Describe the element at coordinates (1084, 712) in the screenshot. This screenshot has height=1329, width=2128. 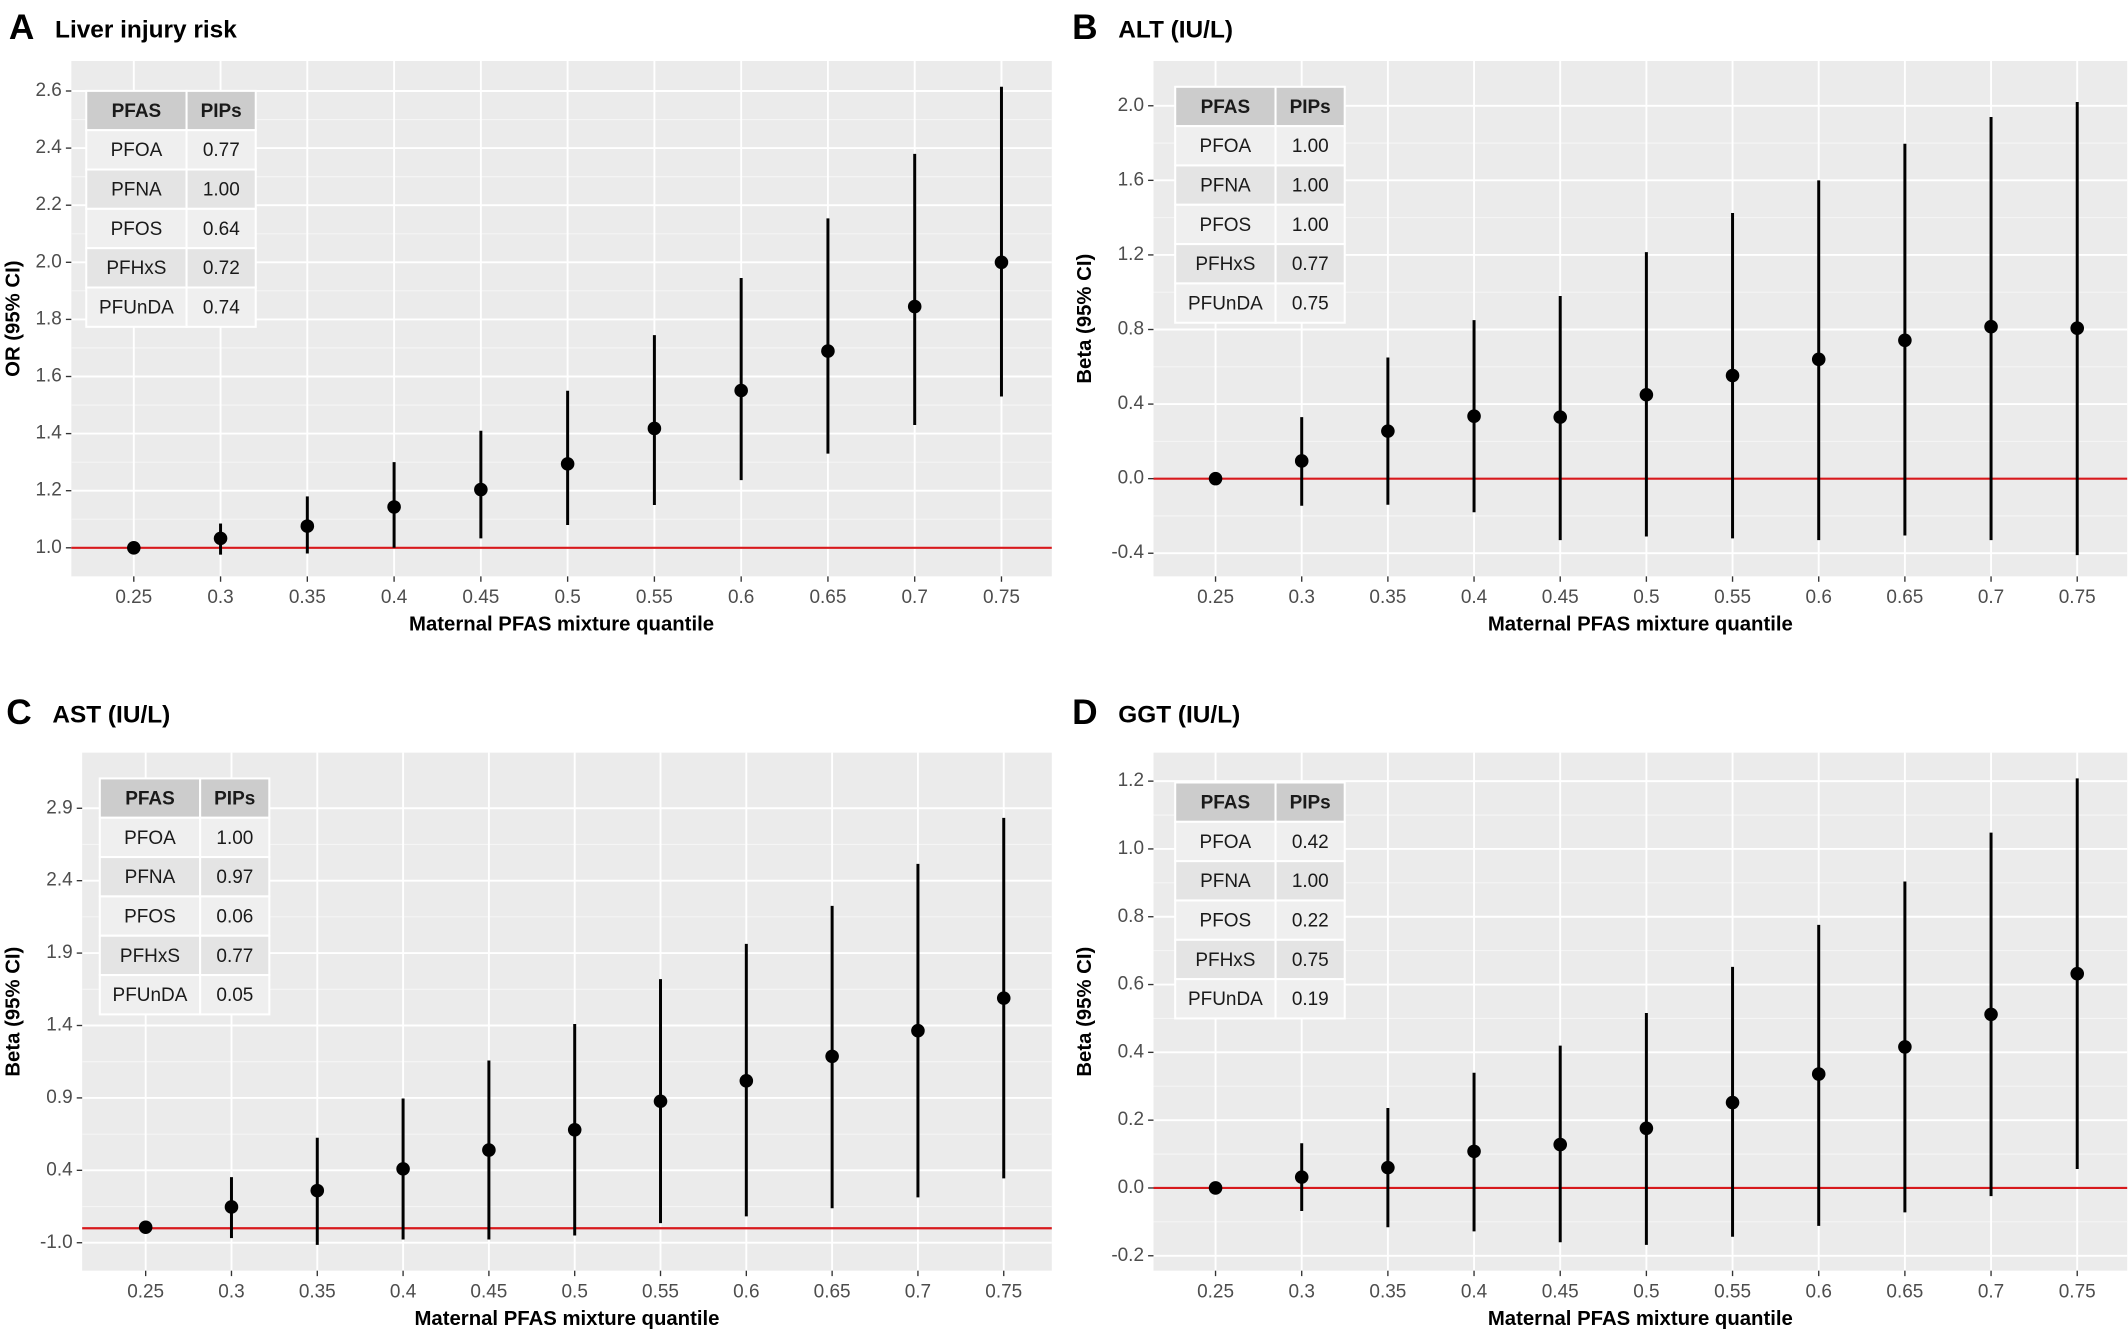
I see `panel-letter: D` at that location.